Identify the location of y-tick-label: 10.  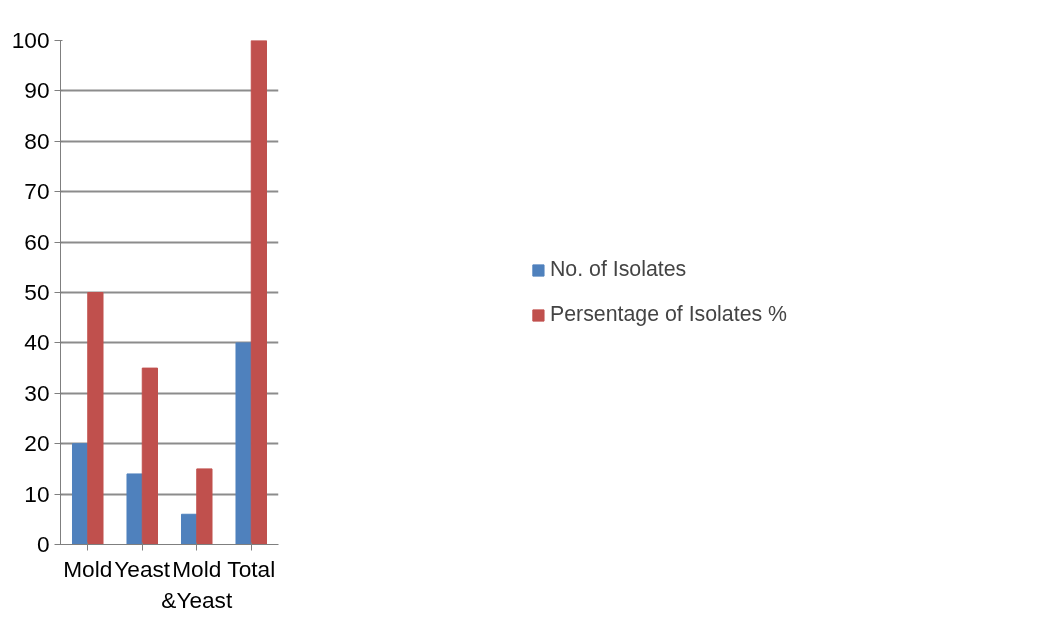
(37, 493).